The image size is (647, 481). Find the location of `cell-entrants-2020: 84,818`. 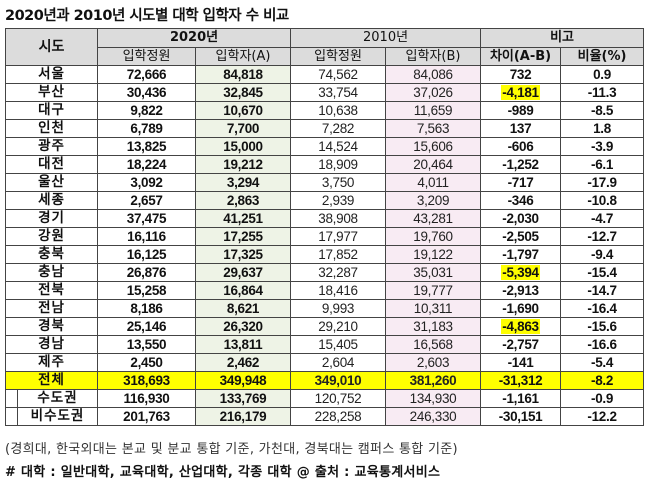

cell-entrants-2020: 84,818 is located at coordinates (243, 74).